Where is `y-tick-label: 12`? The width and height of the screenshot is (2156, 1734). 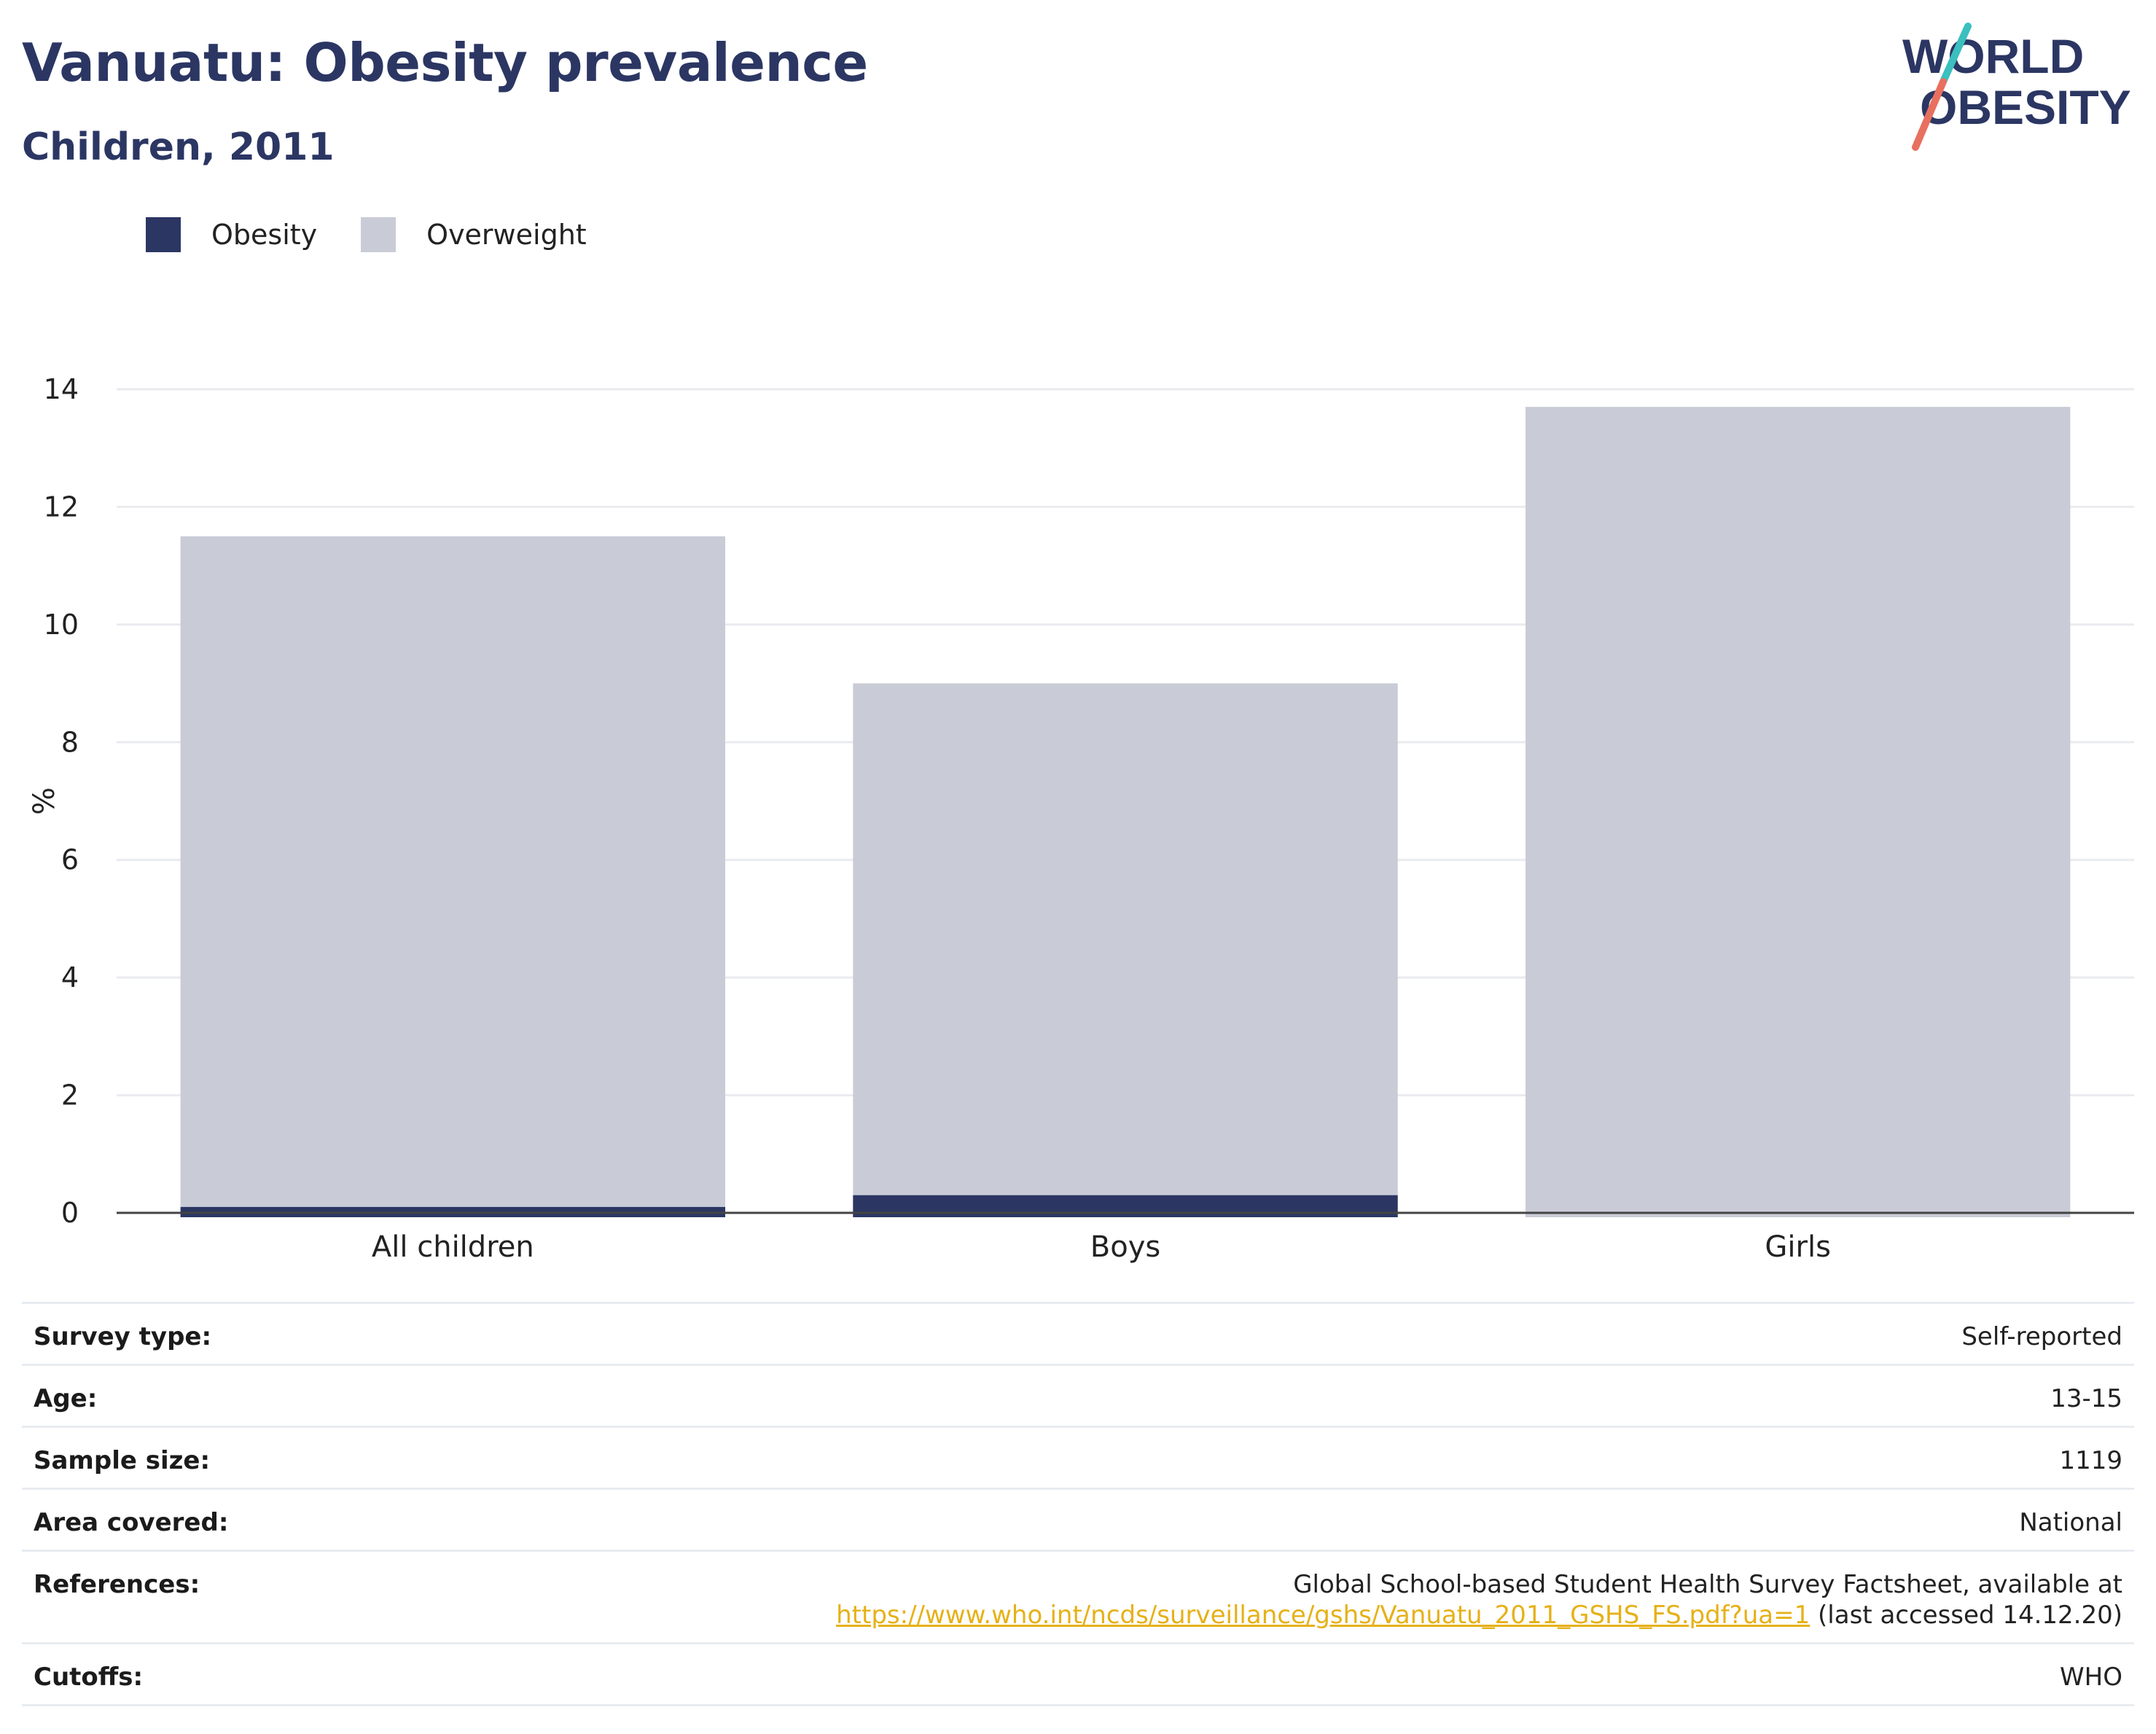 y-tick-label: 12 is located at coordinates (62, 507).